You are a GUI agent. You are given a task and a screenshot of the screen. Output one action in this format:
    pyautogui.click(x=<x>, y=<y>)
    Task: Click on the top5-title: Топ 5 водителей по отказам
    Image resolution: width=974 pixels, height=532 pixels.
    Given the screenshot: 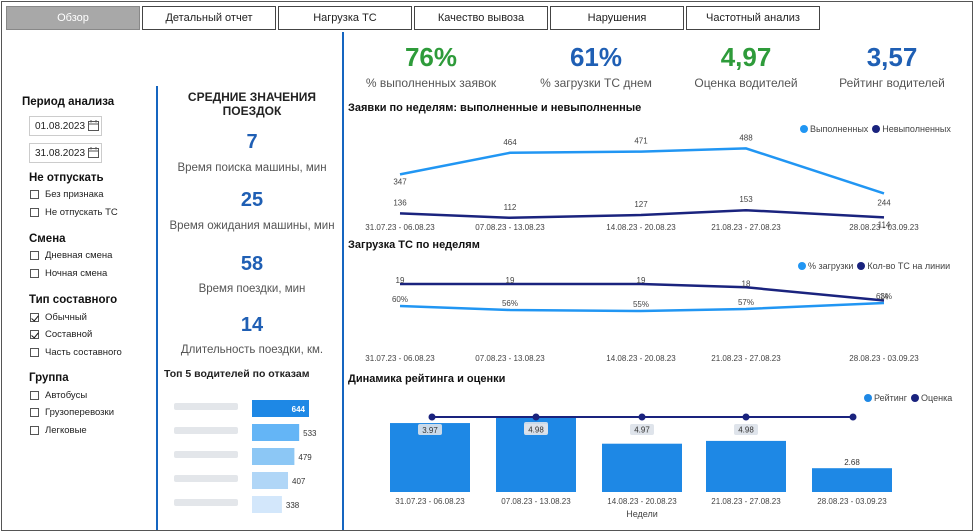 What is the action you would take?
    pyautogui.click(x=237, y=374)
    